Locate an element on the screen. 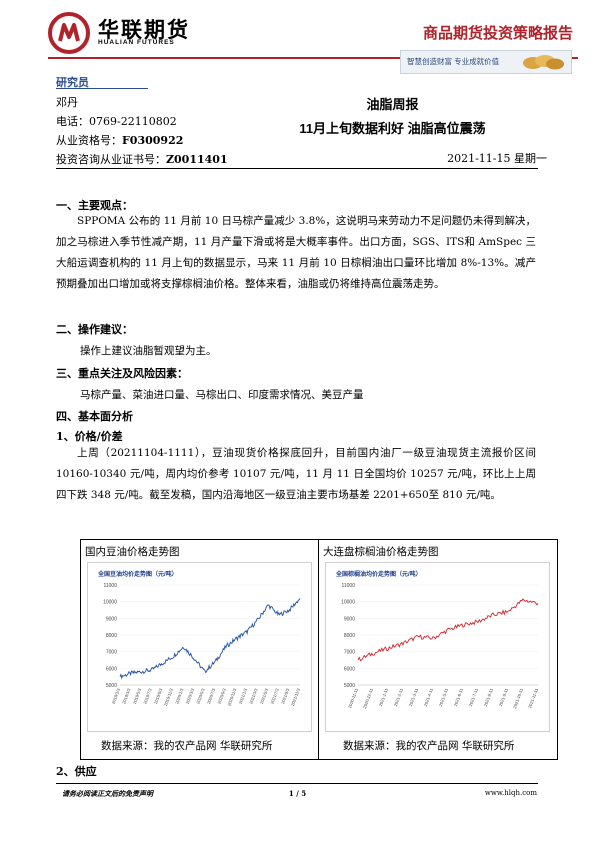 This screenshot has height=842, width=595. section-4-1-heading: 1、价格/价差 is located at coordinates (89, 436).